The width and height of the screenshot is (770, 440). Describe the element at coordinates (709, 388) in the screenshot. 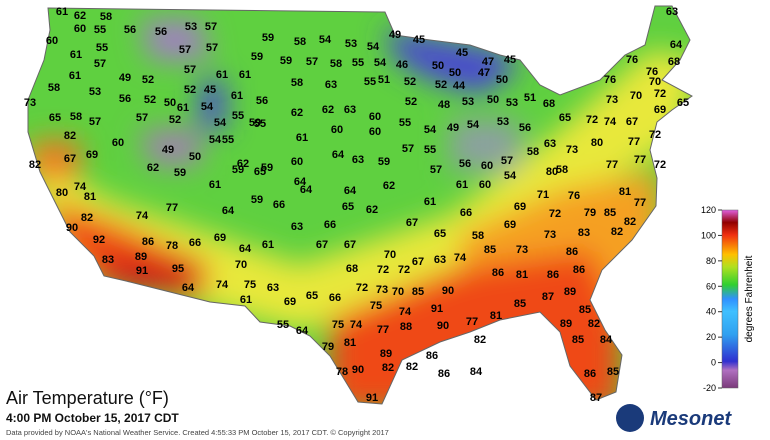

I see `colorbar-tick-label: -20` at that location.